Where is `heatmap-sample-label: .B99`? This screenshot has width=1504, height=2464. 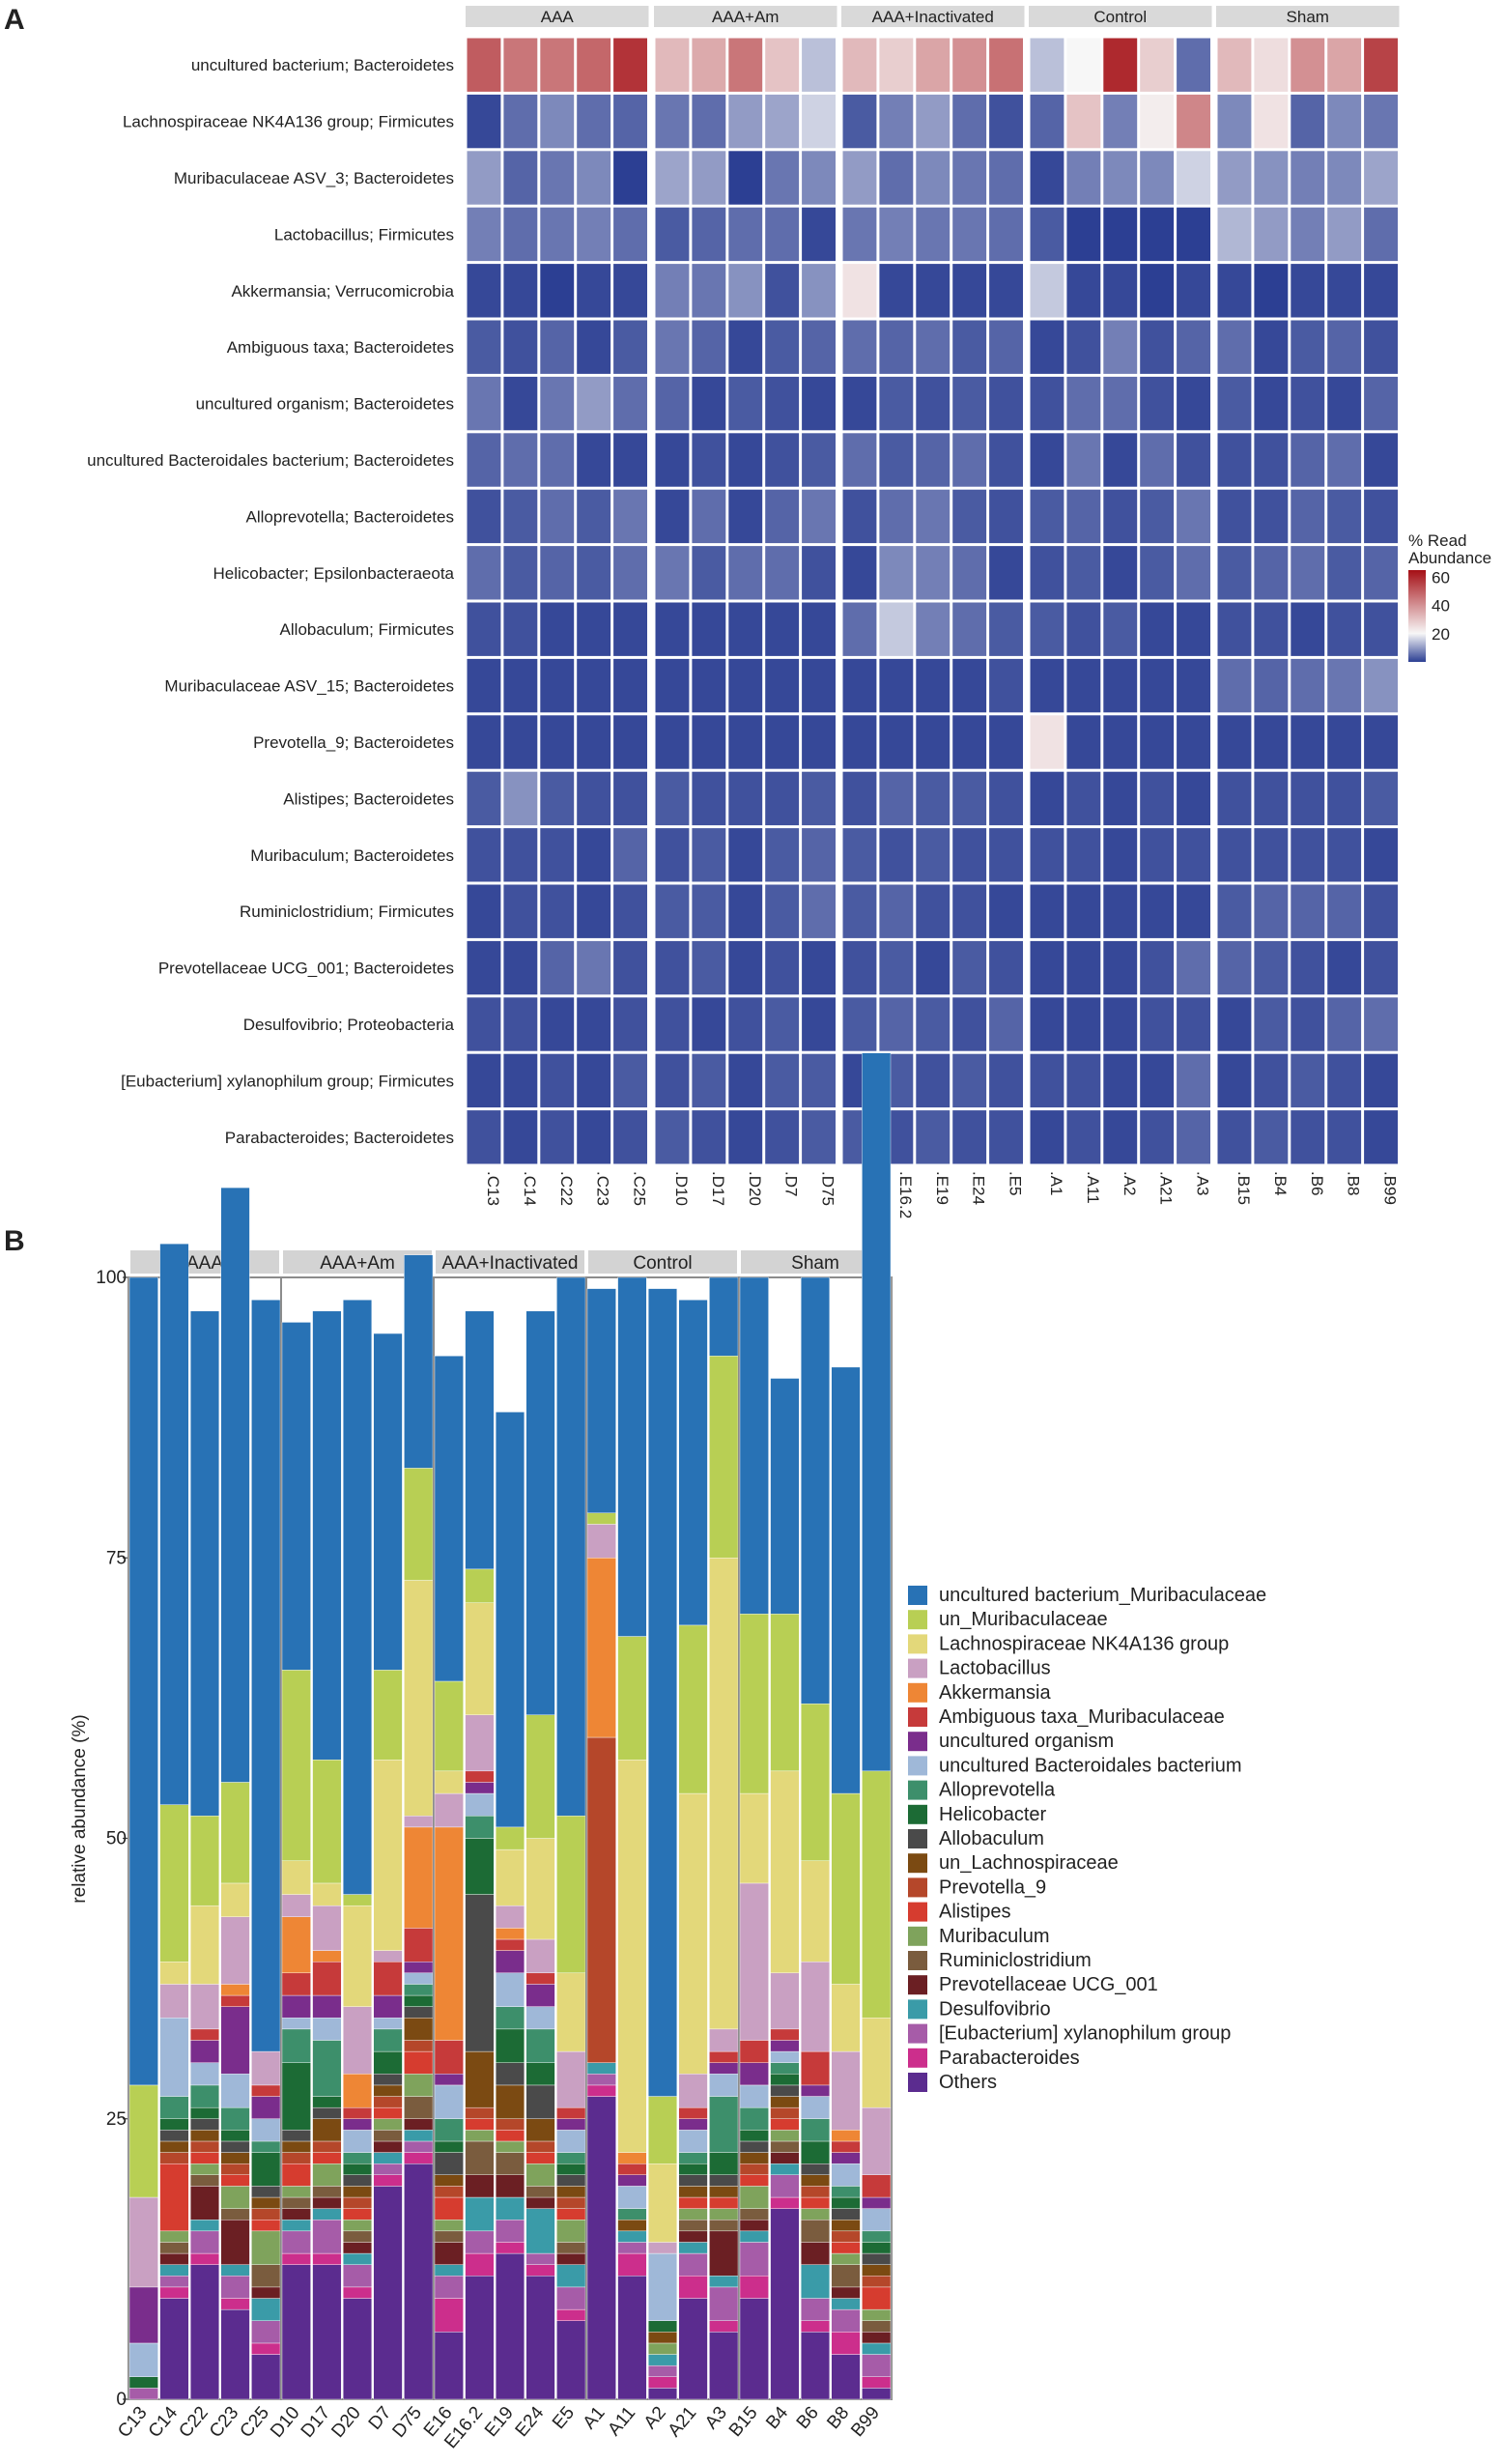
heatmap-sample-label: .B99 is located at coordinates (1390, 1188).